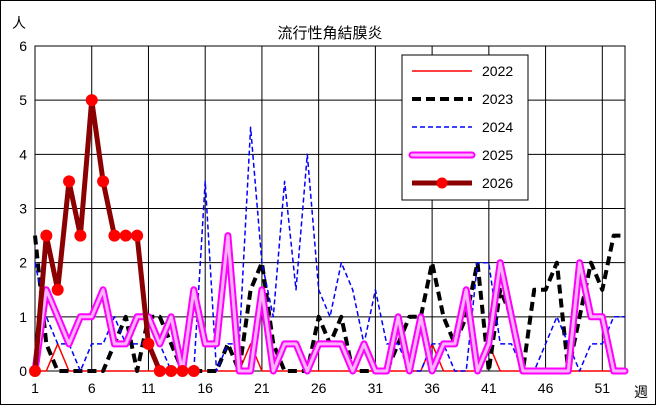  I want to click on x-tick-labels: 1 6 11 16 21 26 31 36 41 46 51, so click(320, 388).